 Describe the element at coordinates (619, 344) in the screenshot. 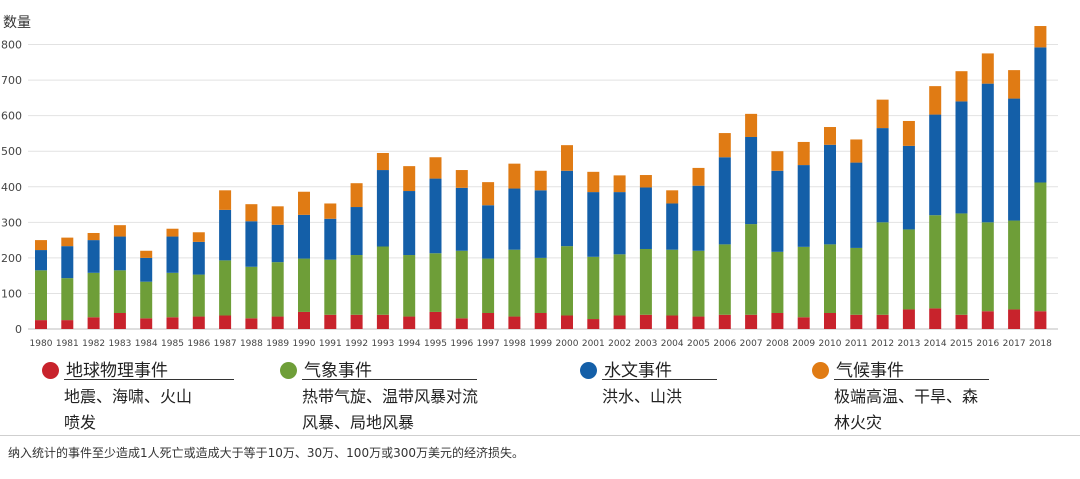

I see `x-tick-label: 2002` at that location.